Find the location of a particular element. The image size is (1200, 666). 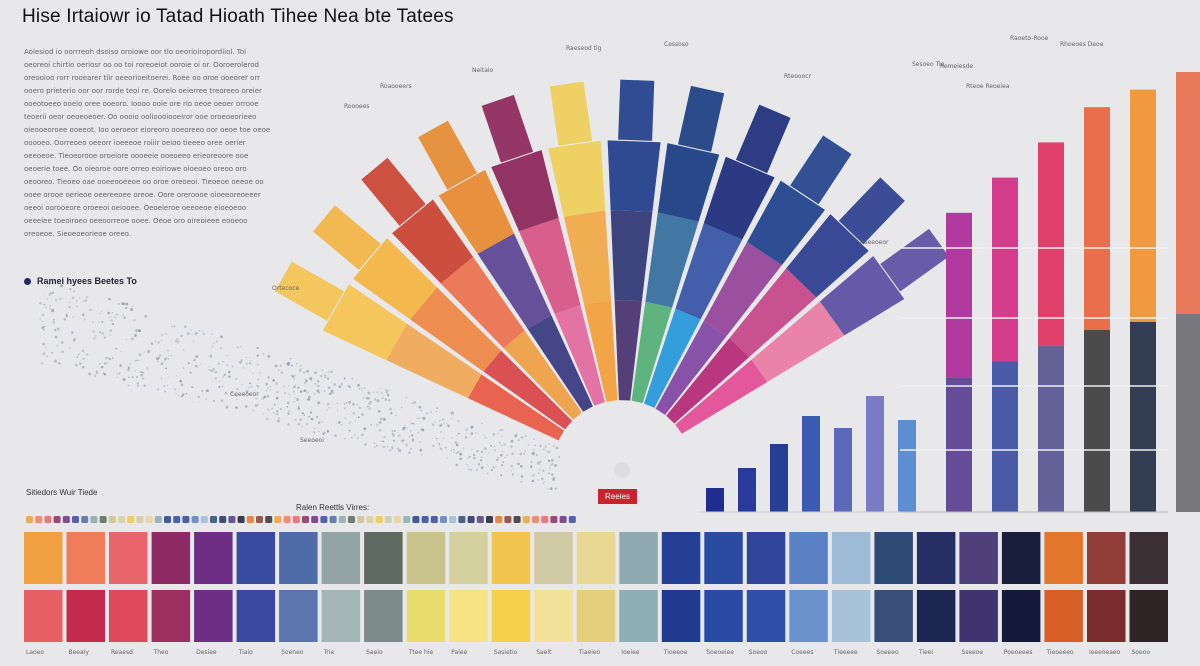

swatch-caption: Tieei is located at coordinates (926, 652).